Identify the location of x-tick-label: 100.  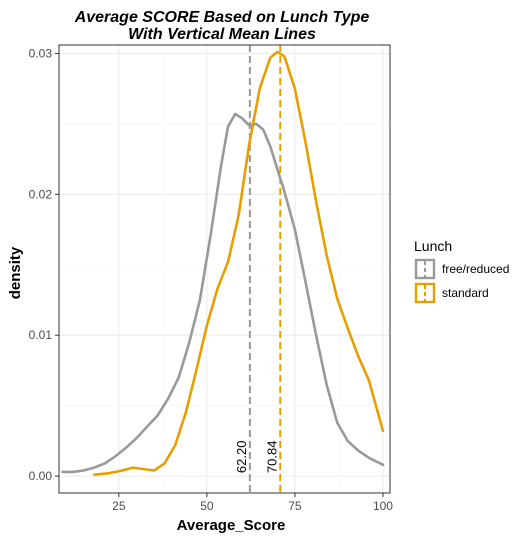
(383, 506).